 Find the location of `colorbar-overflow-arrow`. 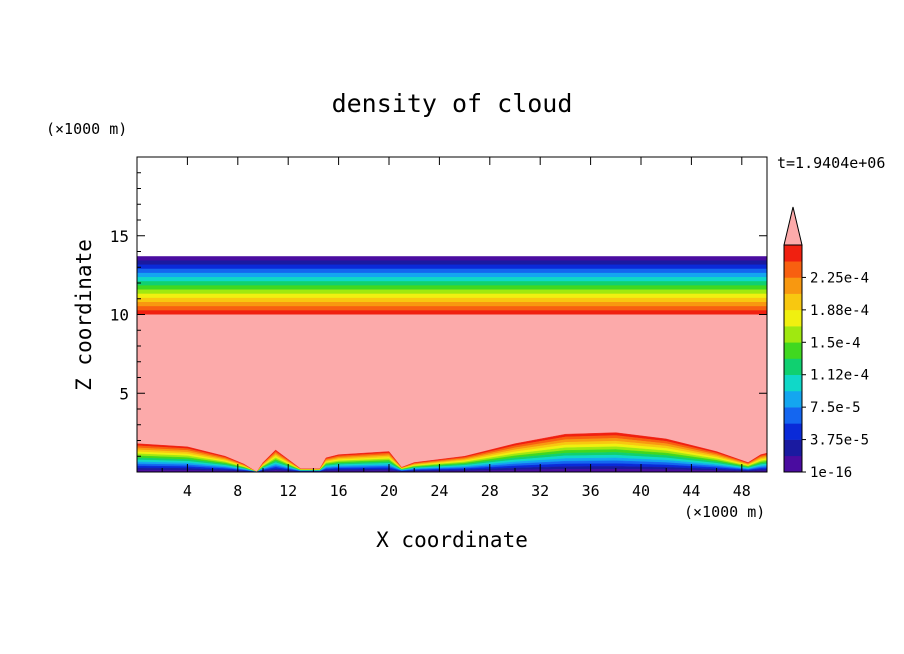

colorbar-overflow-arrow is located at coordinates (793, 226).